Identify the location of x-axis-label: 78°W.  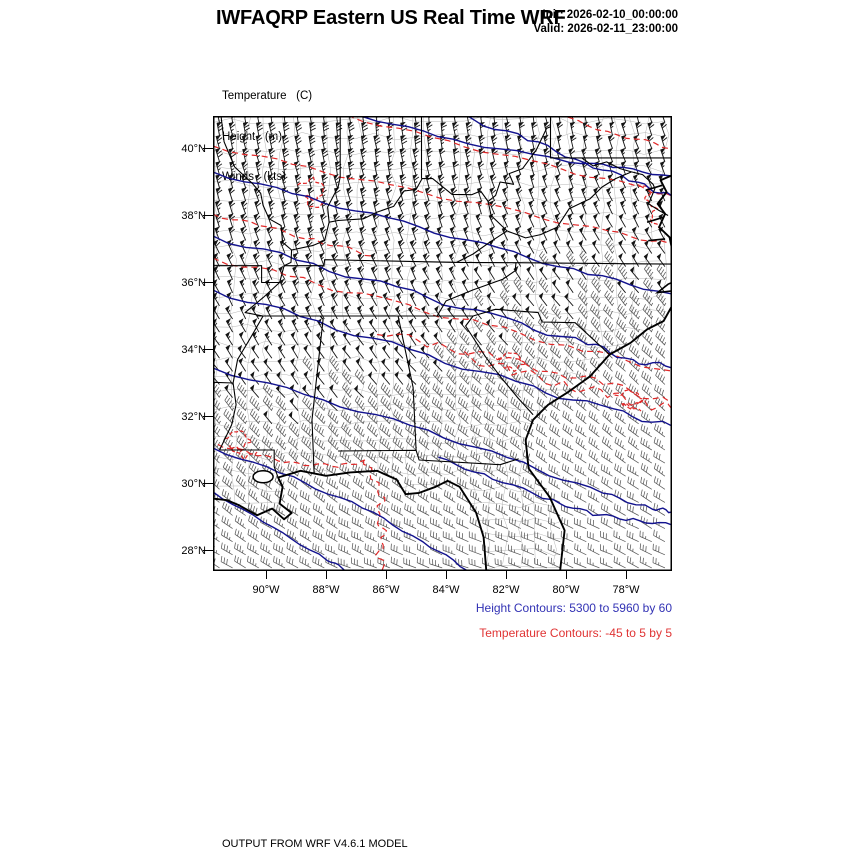
(626, 590).